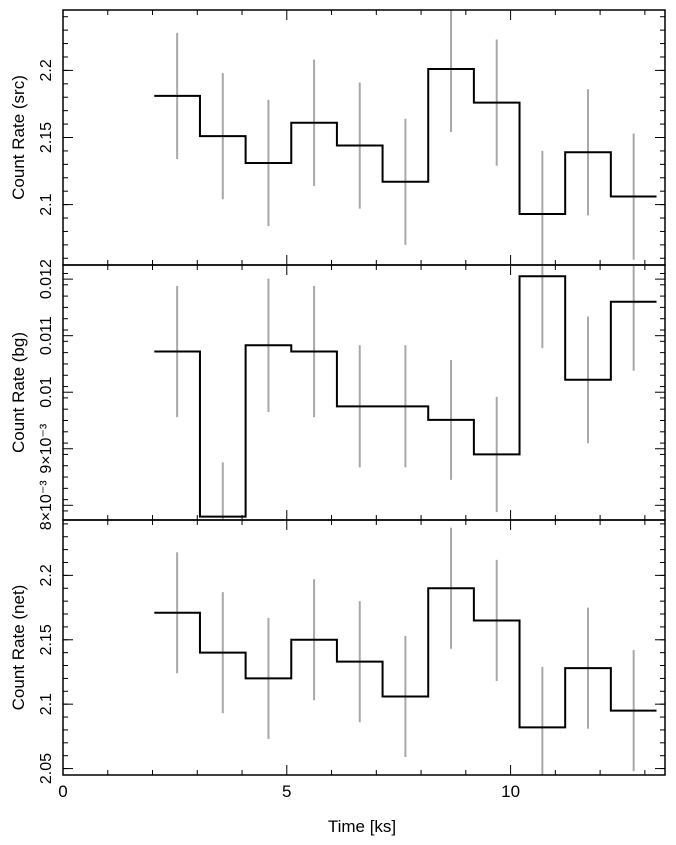  What do you see at coordinates (18, 392) in the screenshot?
I see `y-axis-label-bg: Count Rate (bg)` at bounding box center [18, 392].